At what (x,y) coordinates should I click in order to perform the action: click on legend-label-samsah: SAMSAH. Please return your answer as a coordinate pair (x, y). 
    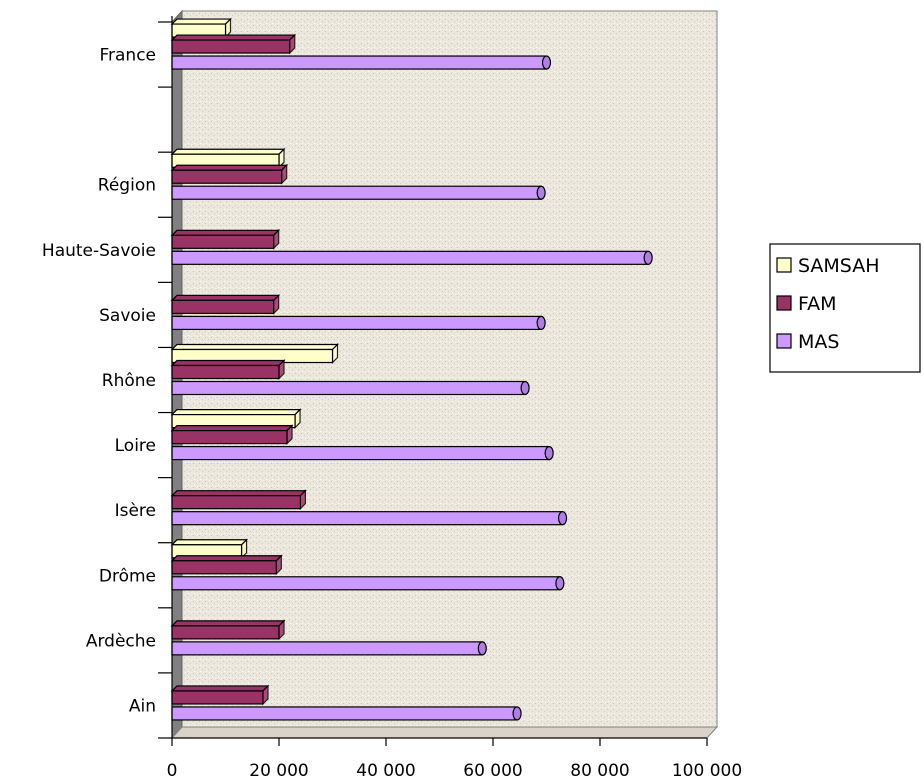
    Looking at the image, I should click on (839, 266).